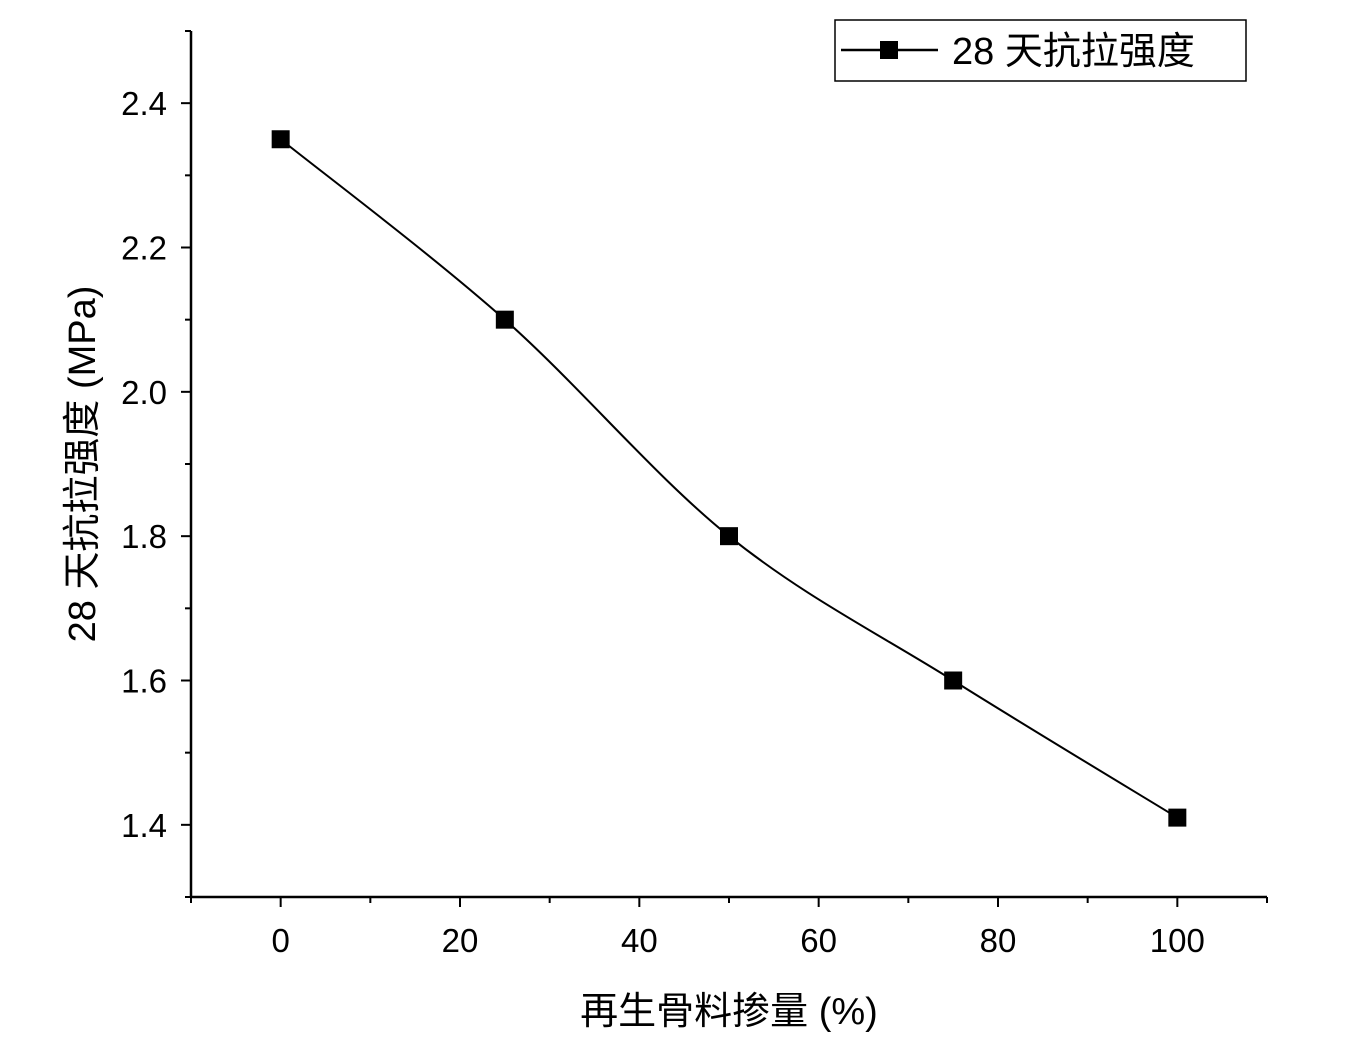 This screenshot has width=1361, height=1054. What do you see at coordinates (280, 940) in the screenshot?
I see `x-tick-label: 0` at bounding box center [280, 940].